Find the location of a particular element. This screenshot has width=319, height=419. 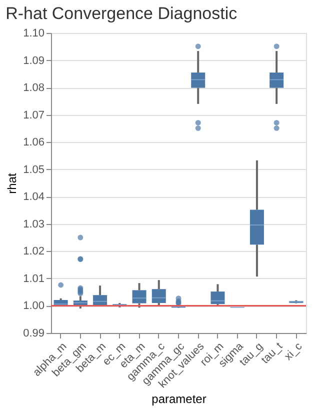

chart-title: R-hat Convergence Diagnostic is located at coordinates (122, 13).